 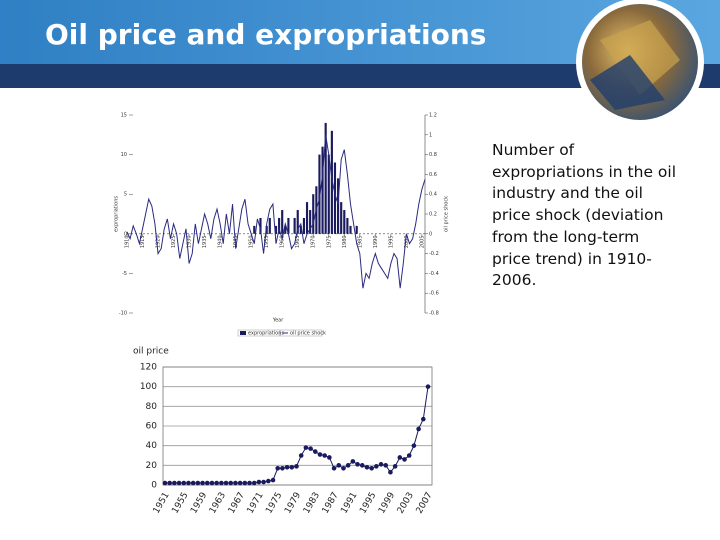 What do you see at coordinates (433, 215) in the screenshot?
I see `y2-tick-label: 0.2` at bounding box center [433, 215].